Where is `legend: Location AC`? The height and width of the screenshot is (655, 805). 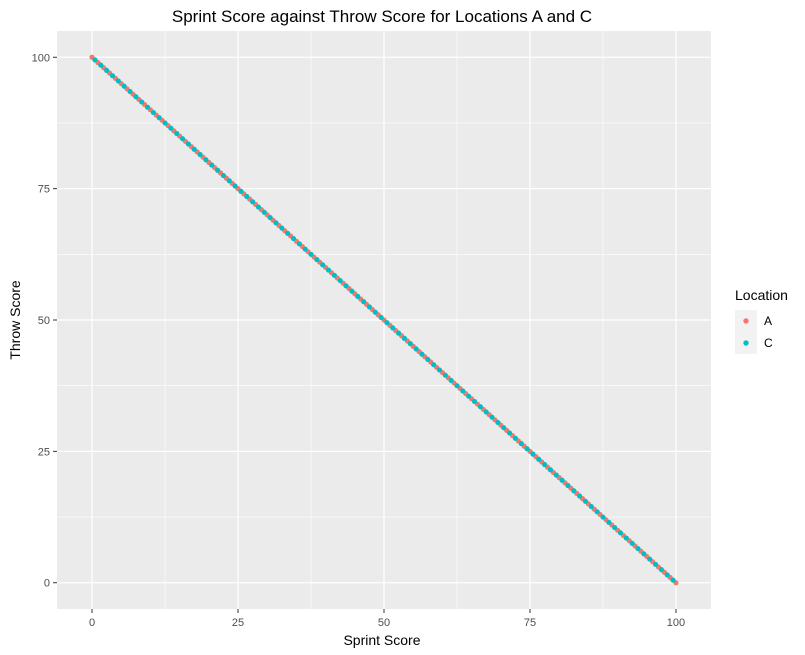
legend: Location AC is located at coordinates (761, 320).